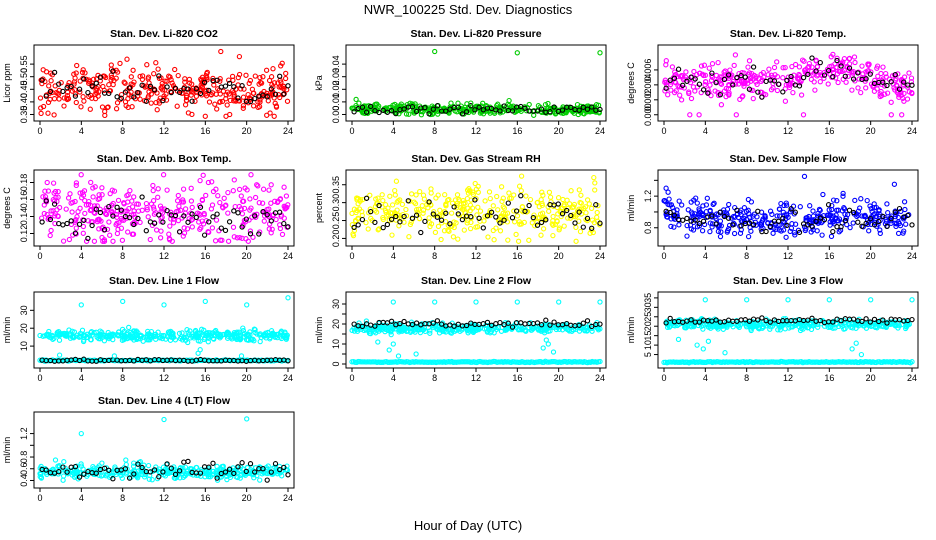  Describe the element at coordinates (371, 106) in the screenshot. I see `panel-2-reference-point` at that location.